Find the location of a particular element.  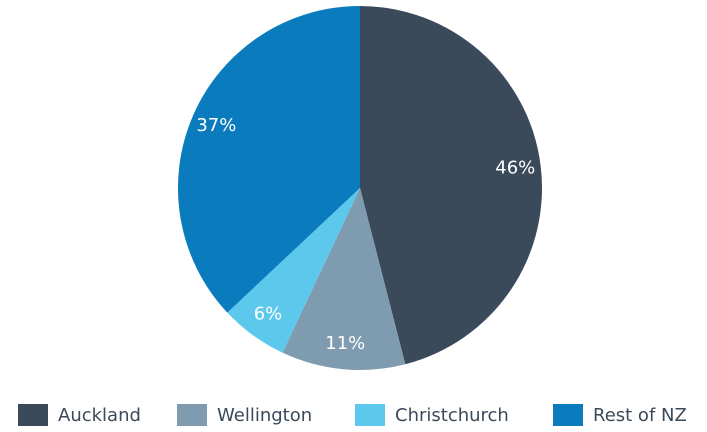

legend-label: Auckland is located at coordinates (99, 415).